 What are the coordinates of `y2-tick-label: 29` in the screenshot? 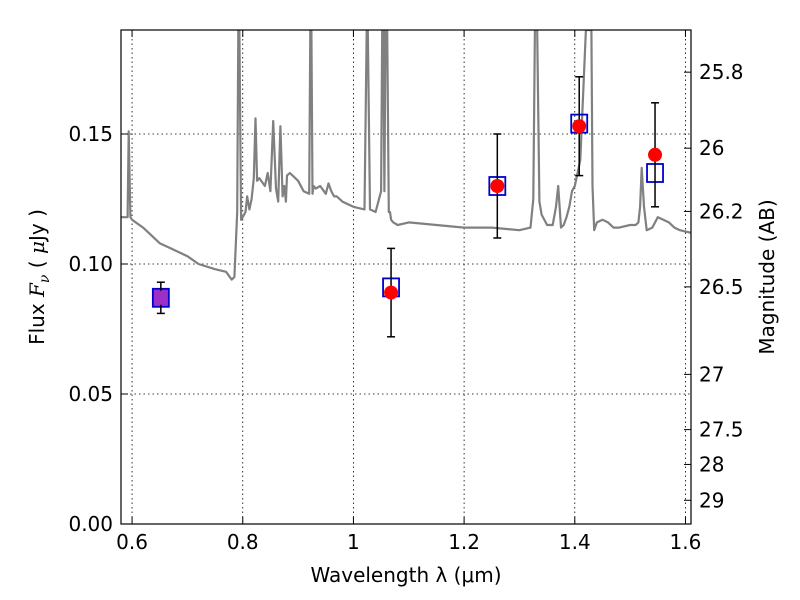 It's located at (711, 500).